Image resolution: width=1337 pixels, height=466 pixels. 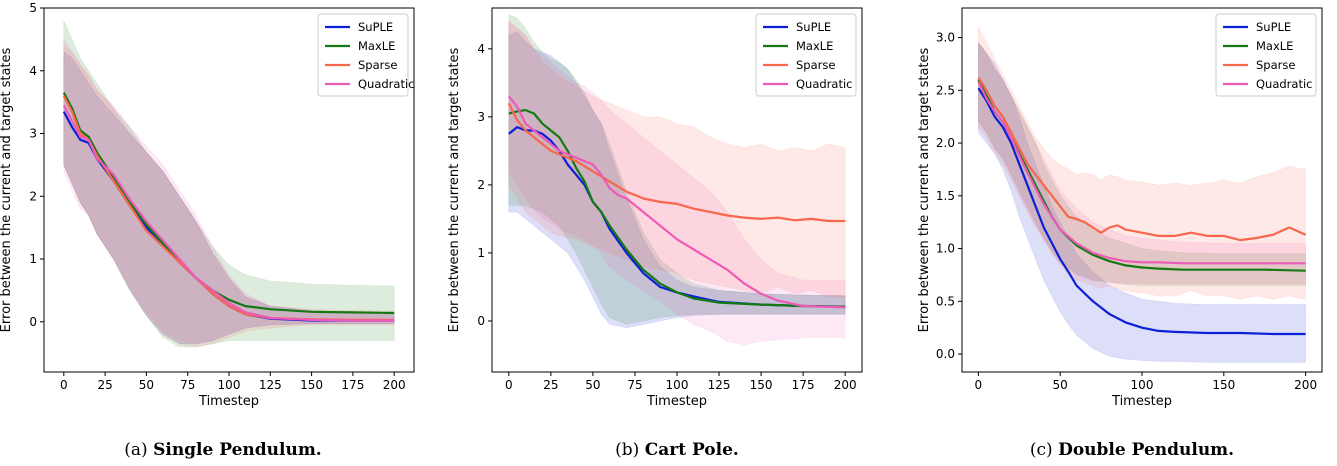 What do you see at coordinates (692, 450) in the screenshot?
I see `caption-title: Cart Pole.` at bounding box center [692, 450].